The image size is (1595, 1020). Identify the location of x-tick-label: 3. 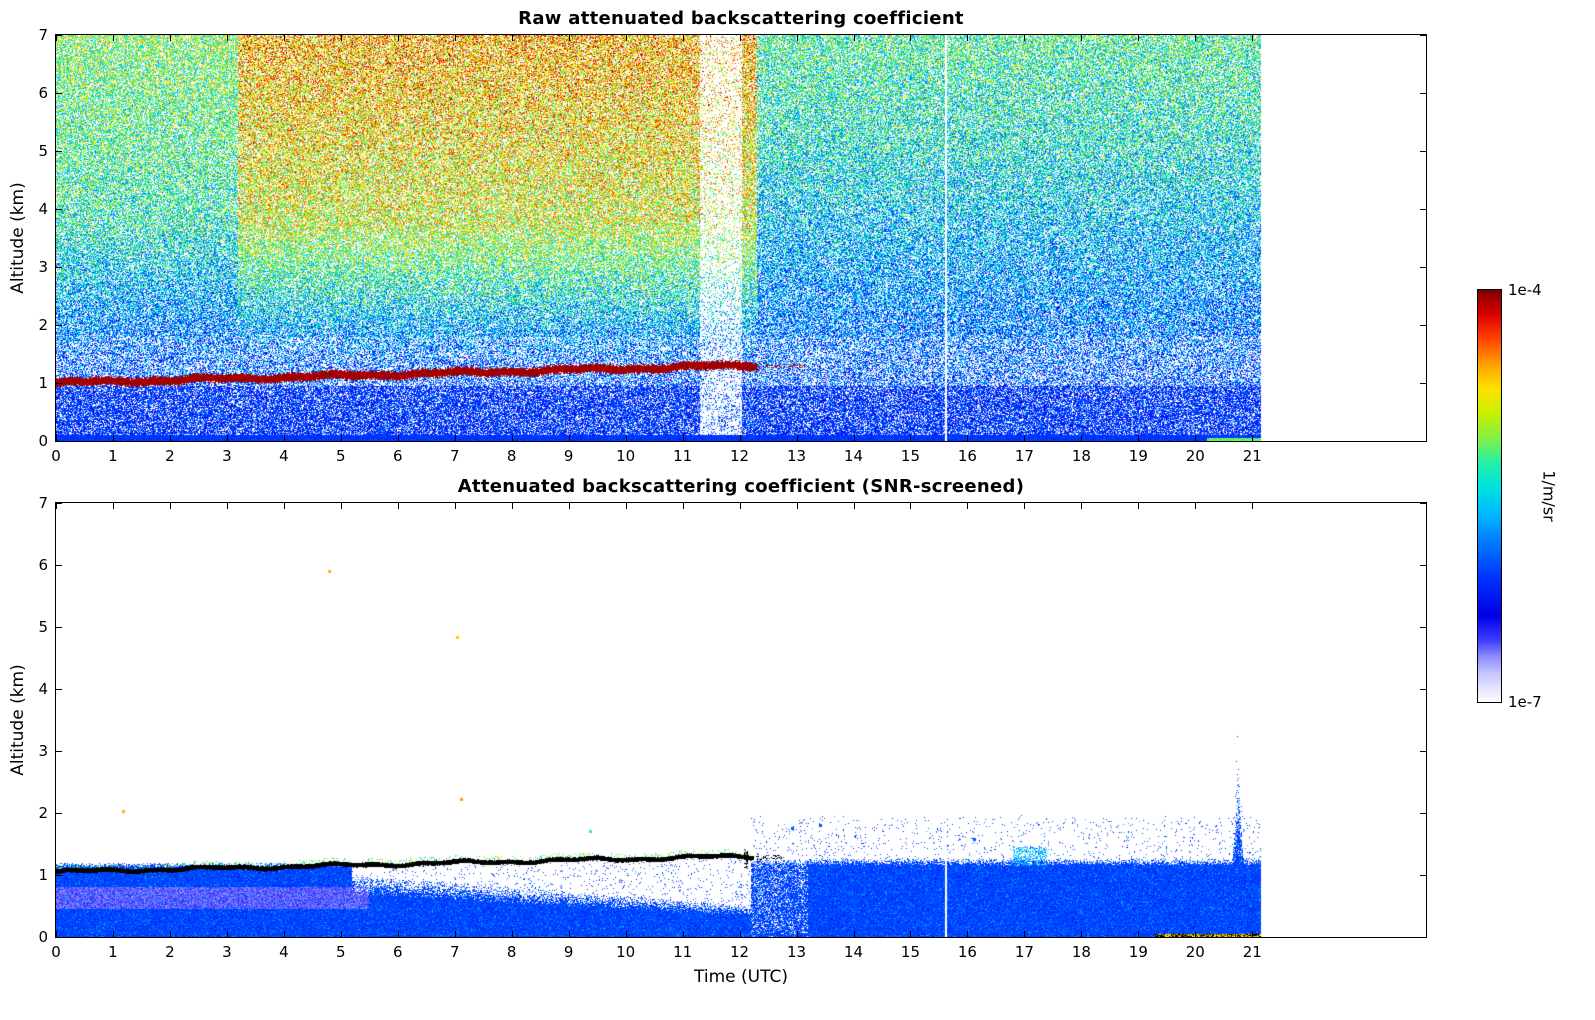
(227, 456).